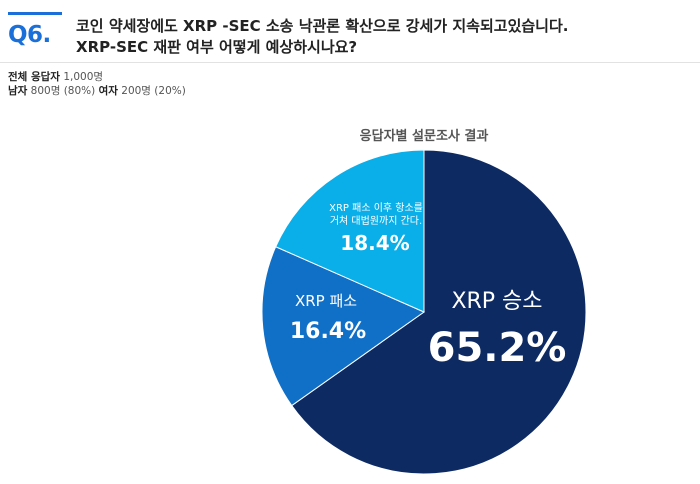  What do you see at coordinates (350, 62) in the screenshot?
I see `header-divider` at bounding box center [350, 62].